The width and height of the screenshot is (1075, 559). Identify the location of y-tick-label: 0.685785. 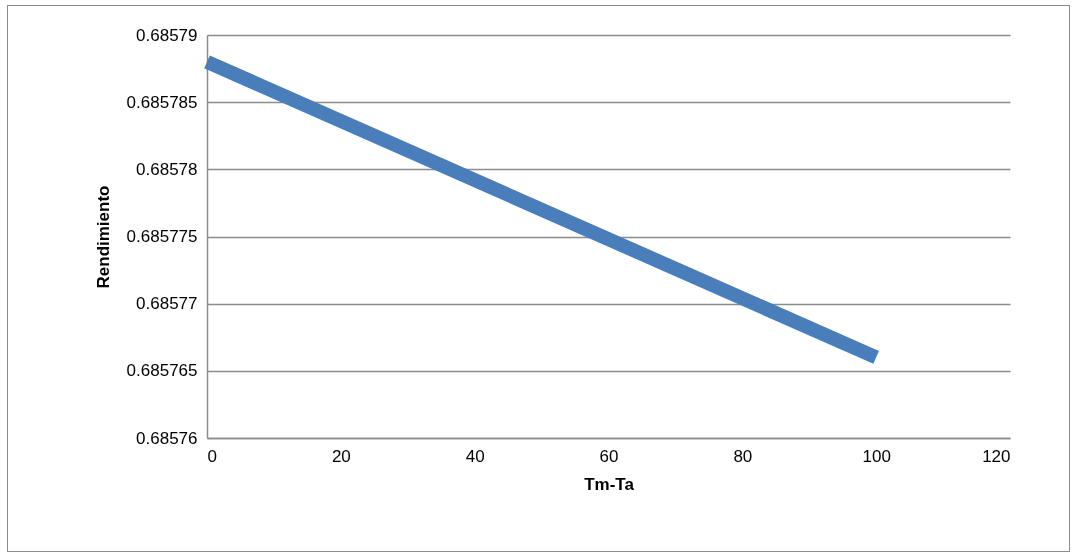
(162, 102).